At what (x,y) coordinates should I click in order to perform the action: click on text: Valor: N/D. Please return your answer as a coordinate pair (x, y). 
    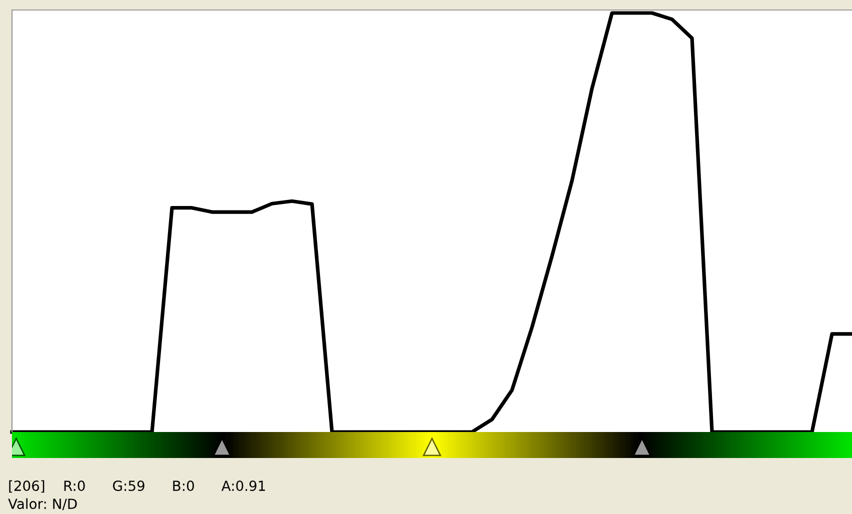
    Looking at the image, I should click on (42, 504).